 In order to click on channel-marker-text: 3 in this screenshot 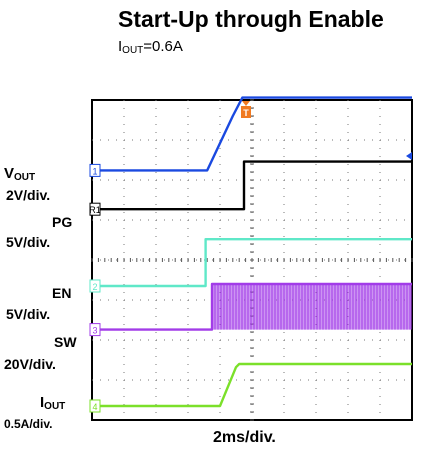, I will do `click(94, 331)`.